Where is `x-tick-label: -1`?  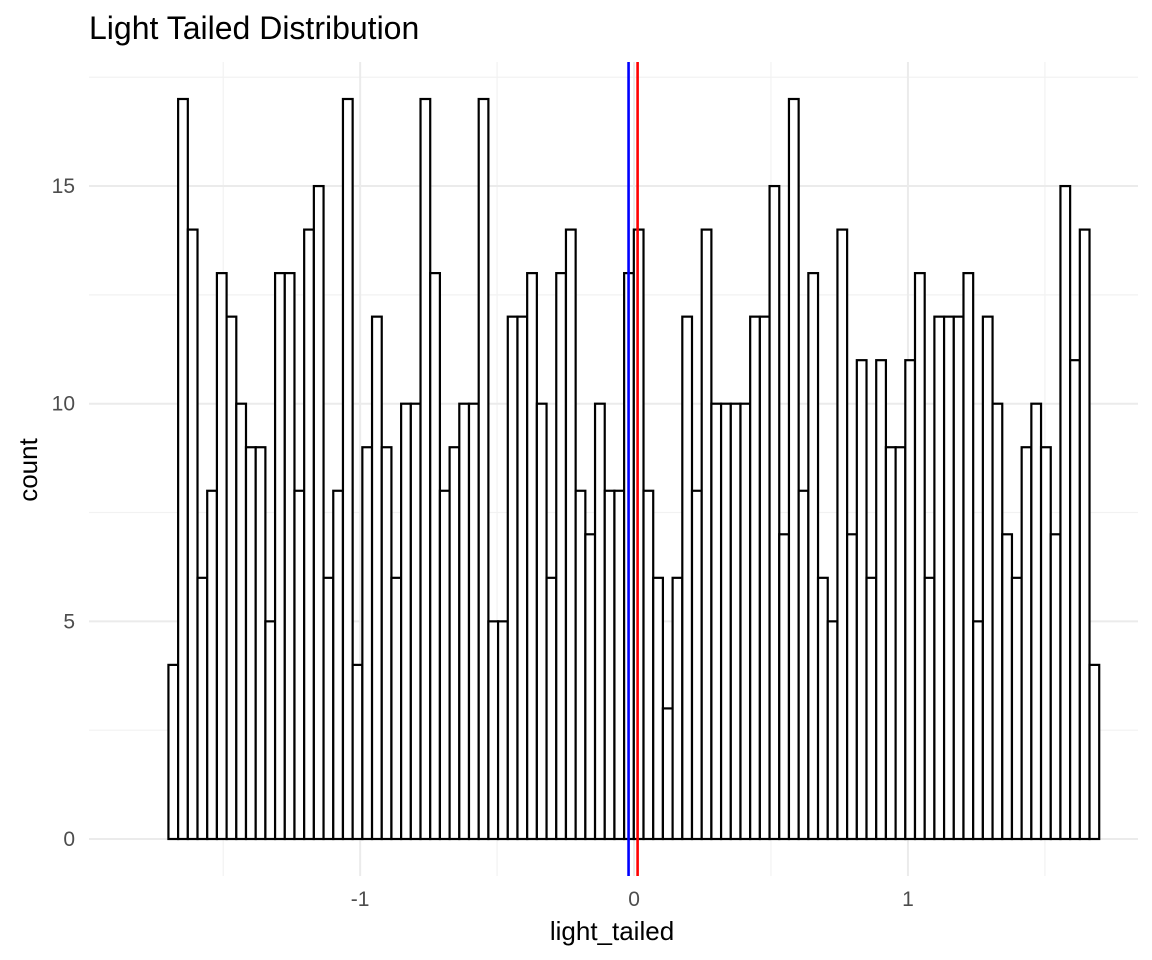
x-tick-label: -1 is located at coordinates (360, 899).